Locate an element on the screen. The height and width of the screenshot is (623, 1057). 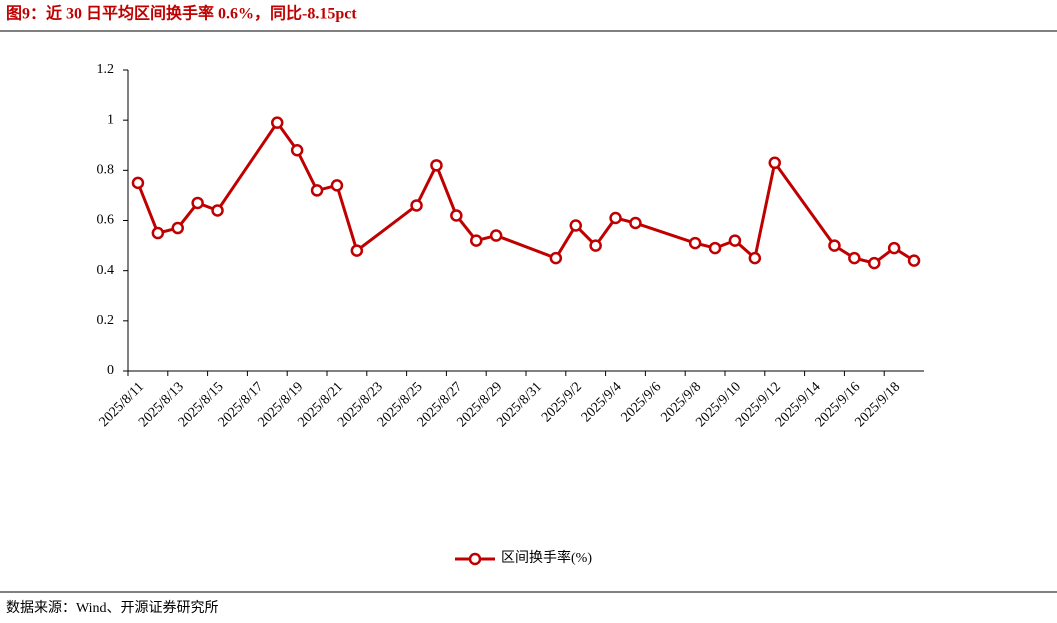
y-tick-label: 0 is located at coordinates (110, 370).